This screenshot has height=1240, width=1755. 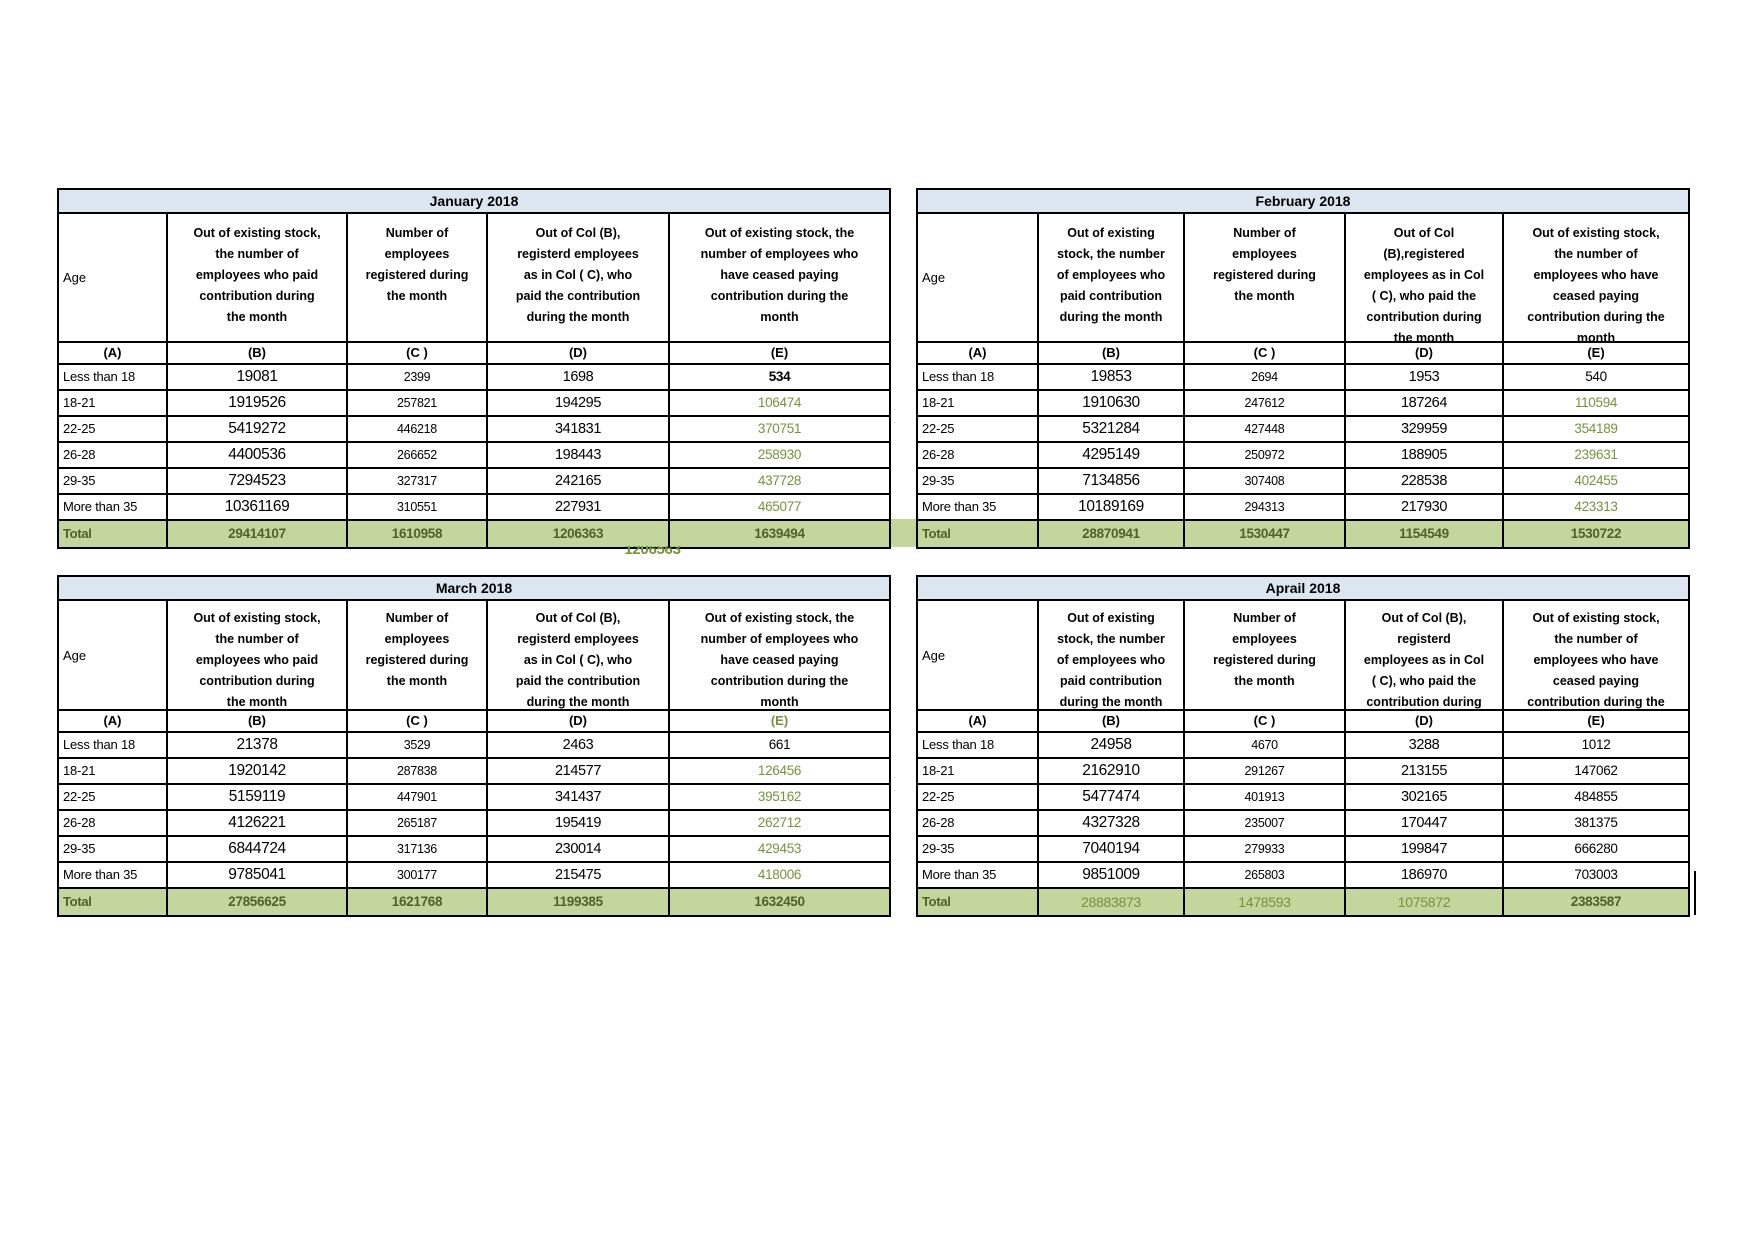 What do you see at coordinates (779, 902) in the screenshot?
I see `total-value-e: 1632450` at bounding box center [779, 902].